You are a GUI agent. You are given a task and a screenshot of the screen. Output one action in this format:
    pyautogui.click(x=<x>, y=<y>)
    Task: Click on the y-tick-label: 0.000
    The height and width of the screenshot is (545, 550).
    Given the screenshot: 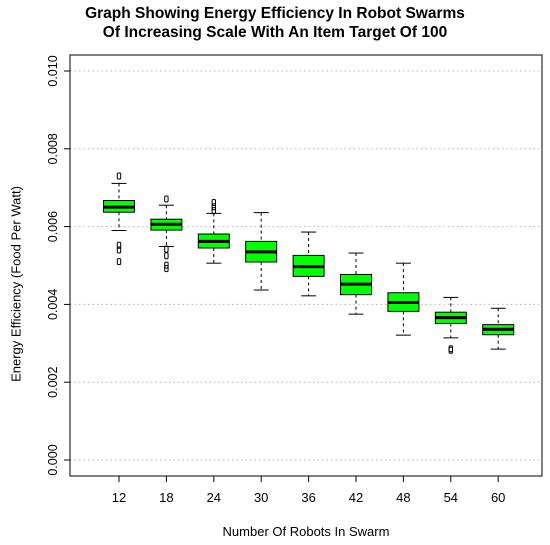 What is the action you would take?
    pyautogui.click(x=53, y=459)
    